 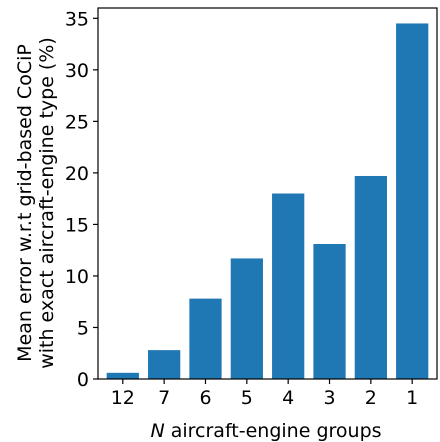 I want to click on y-tick-label-5: 5, so click(x=83, y=328).